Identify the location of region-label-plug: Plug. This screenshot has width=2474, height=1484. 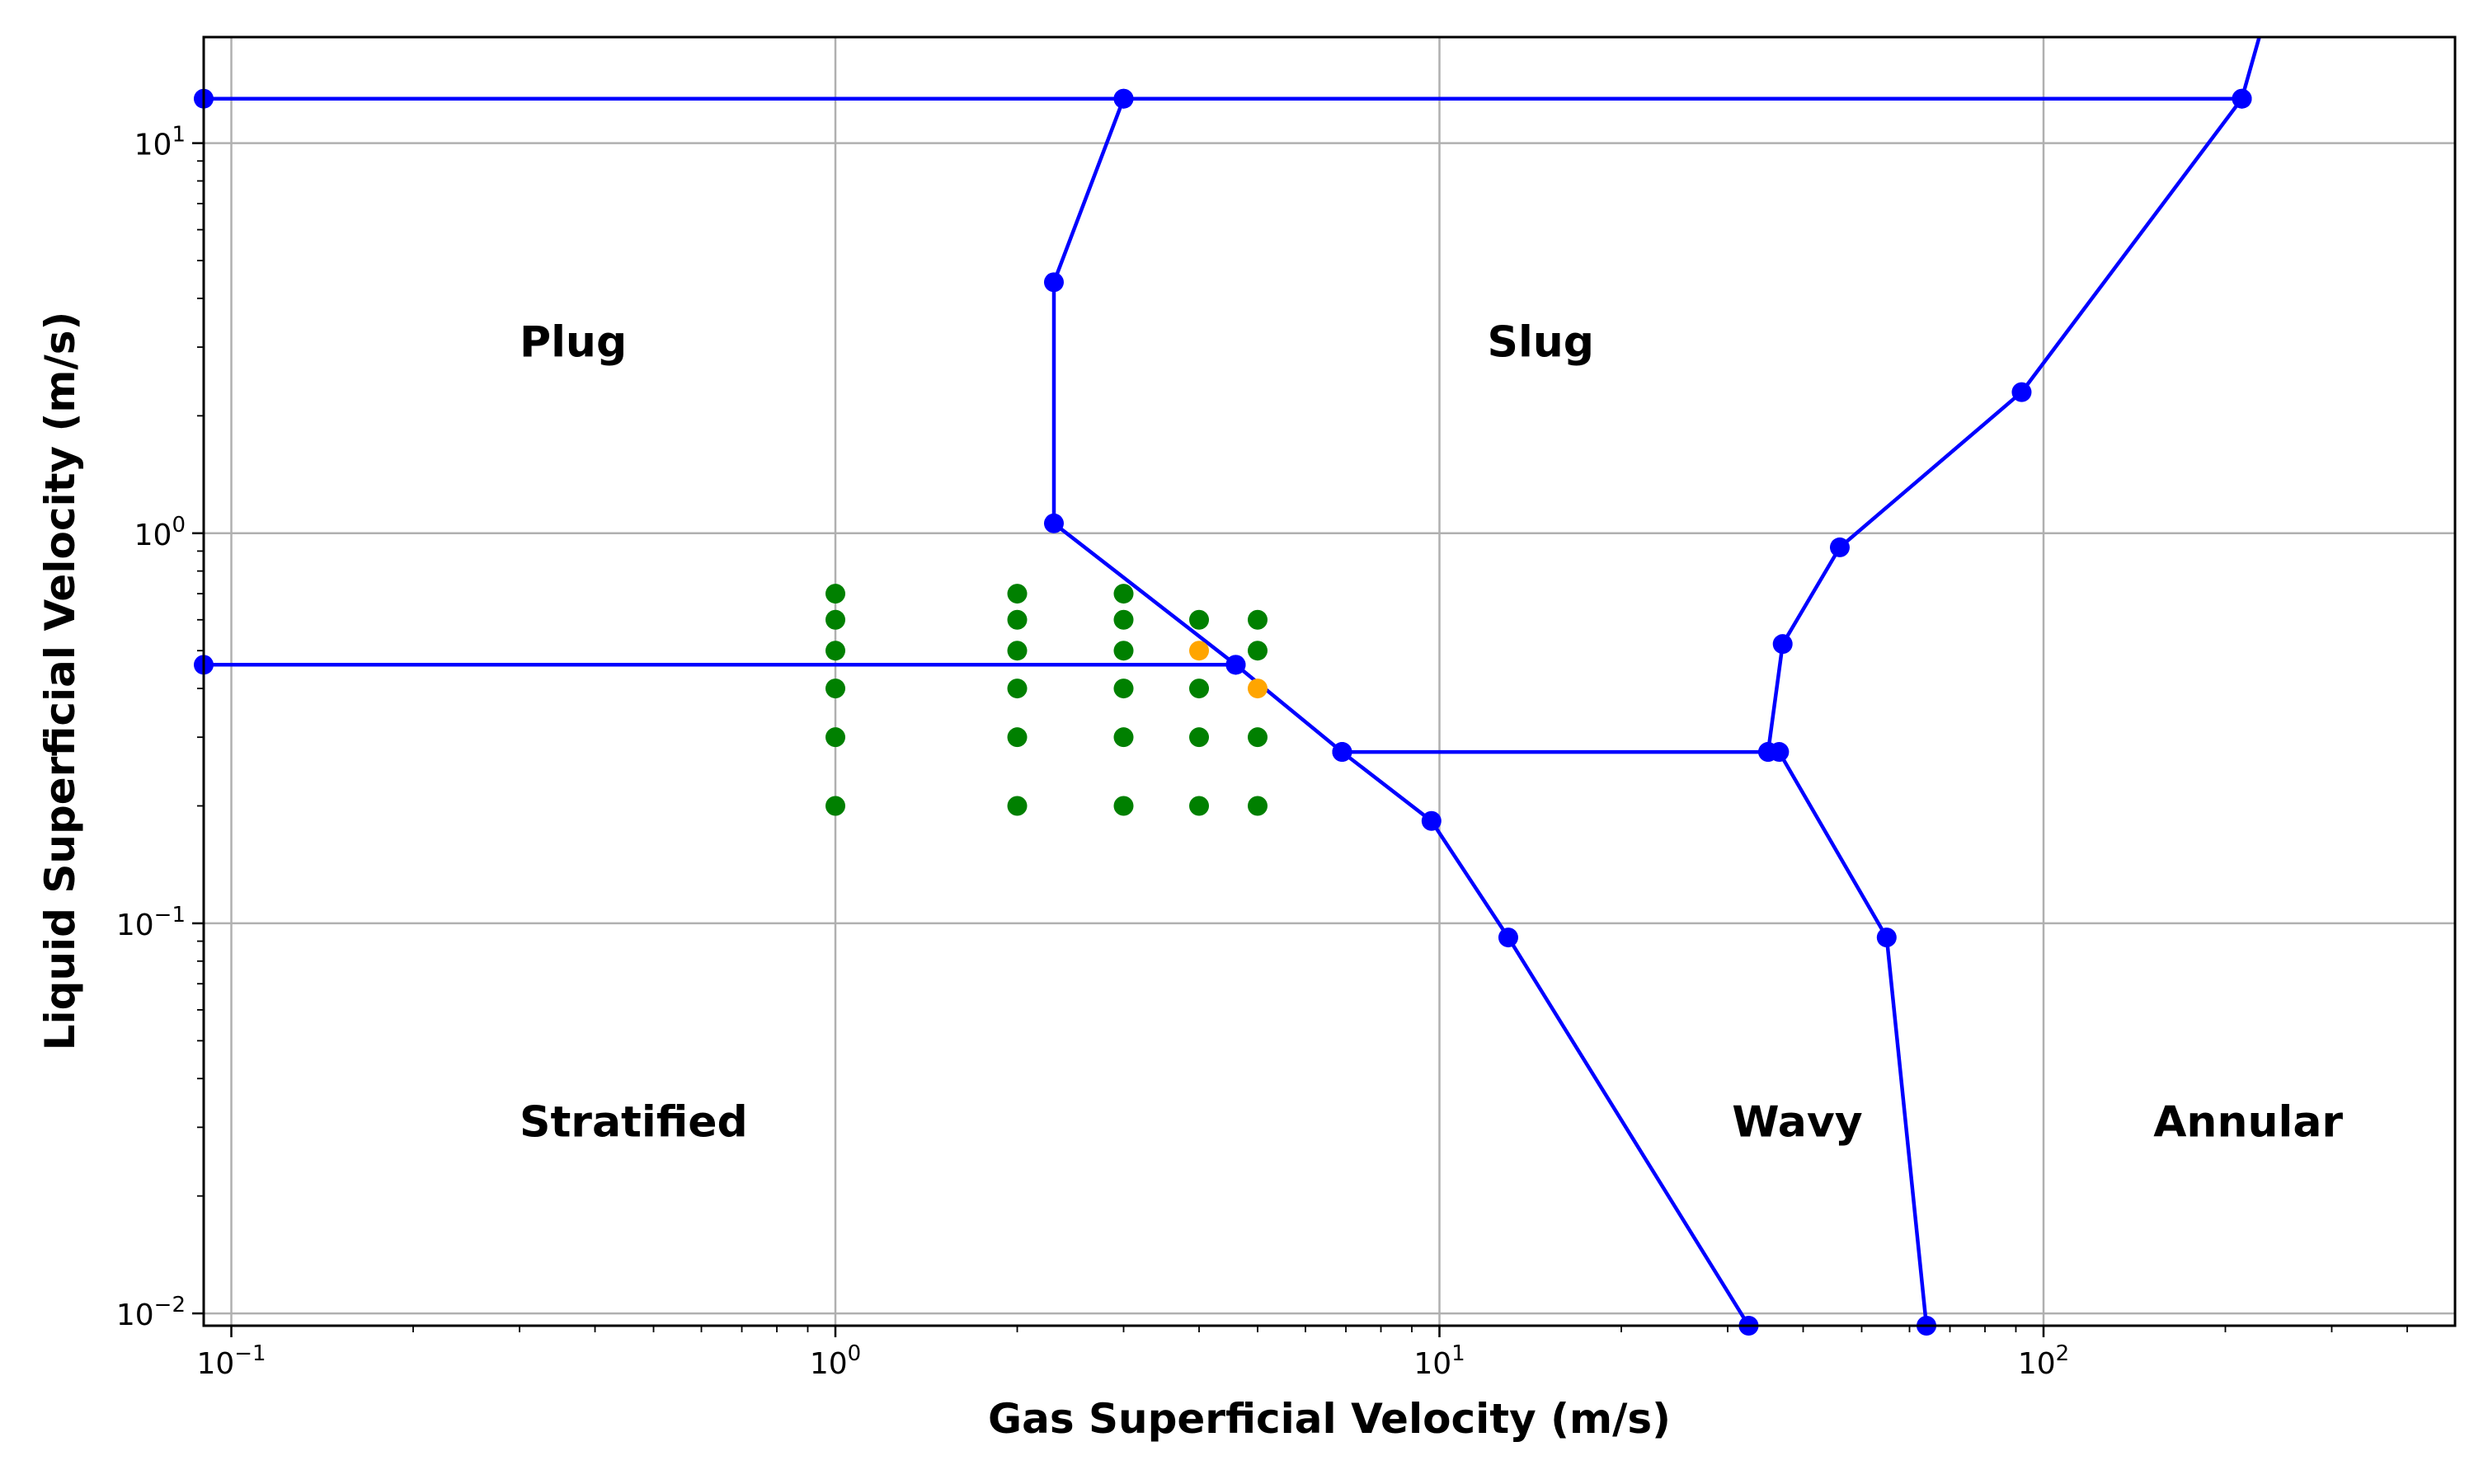
(573, 342).